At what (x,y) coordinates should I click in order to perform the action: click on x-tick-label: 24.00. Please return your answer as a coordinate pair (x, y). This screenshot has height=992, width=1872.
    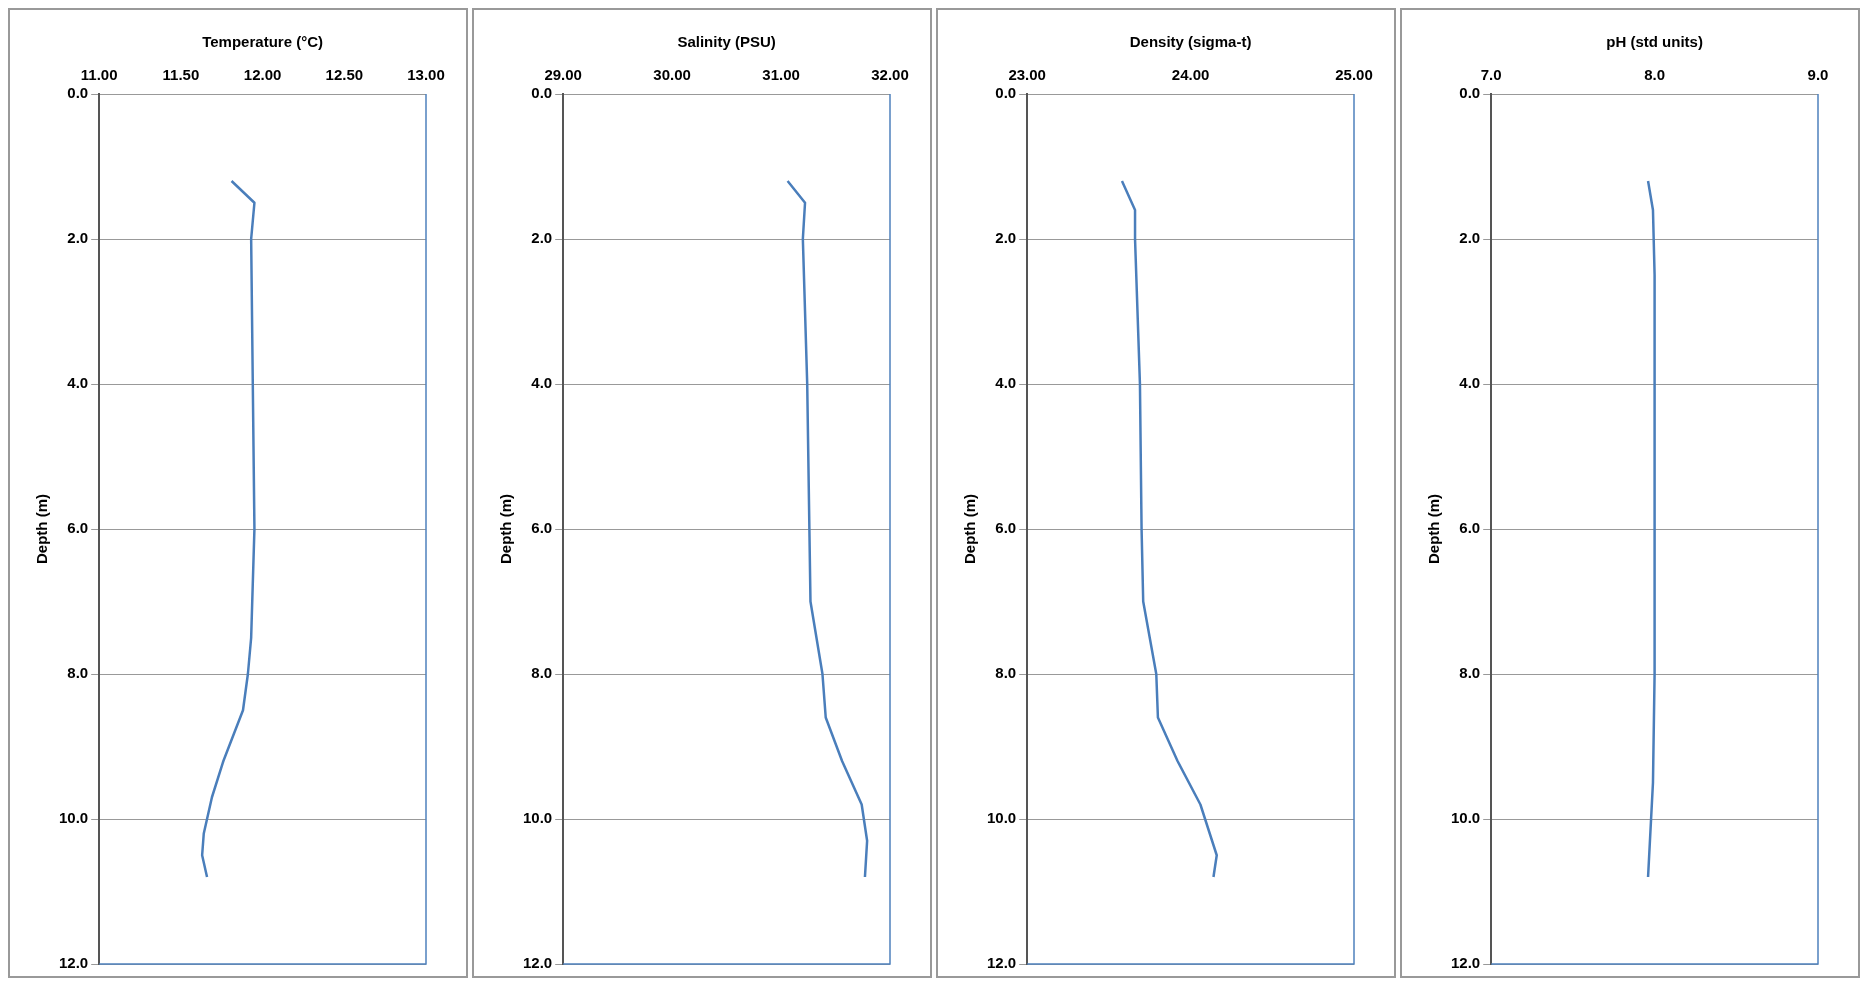
    Looking at the image, I should click on (1190, 75).